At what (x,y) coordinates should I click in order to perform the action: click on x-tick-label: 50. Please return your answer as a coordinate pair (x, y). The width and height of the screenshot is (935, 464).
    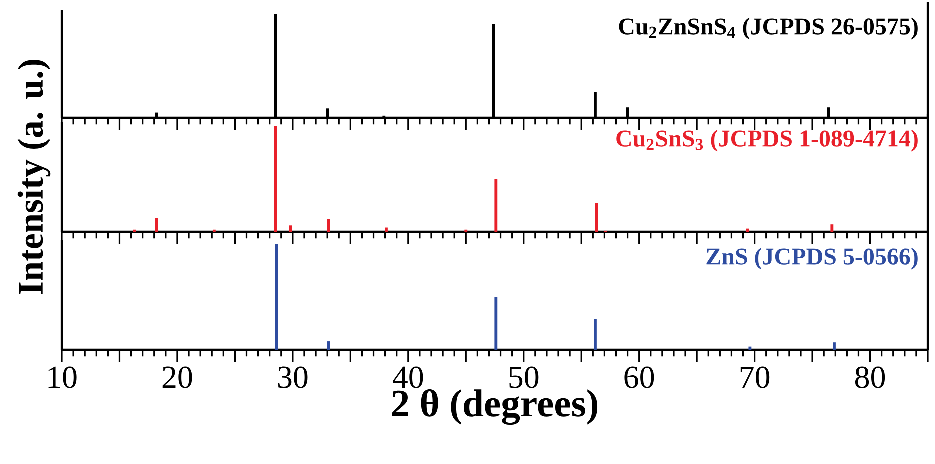
    Looking at the image, I should click on (524, 377).